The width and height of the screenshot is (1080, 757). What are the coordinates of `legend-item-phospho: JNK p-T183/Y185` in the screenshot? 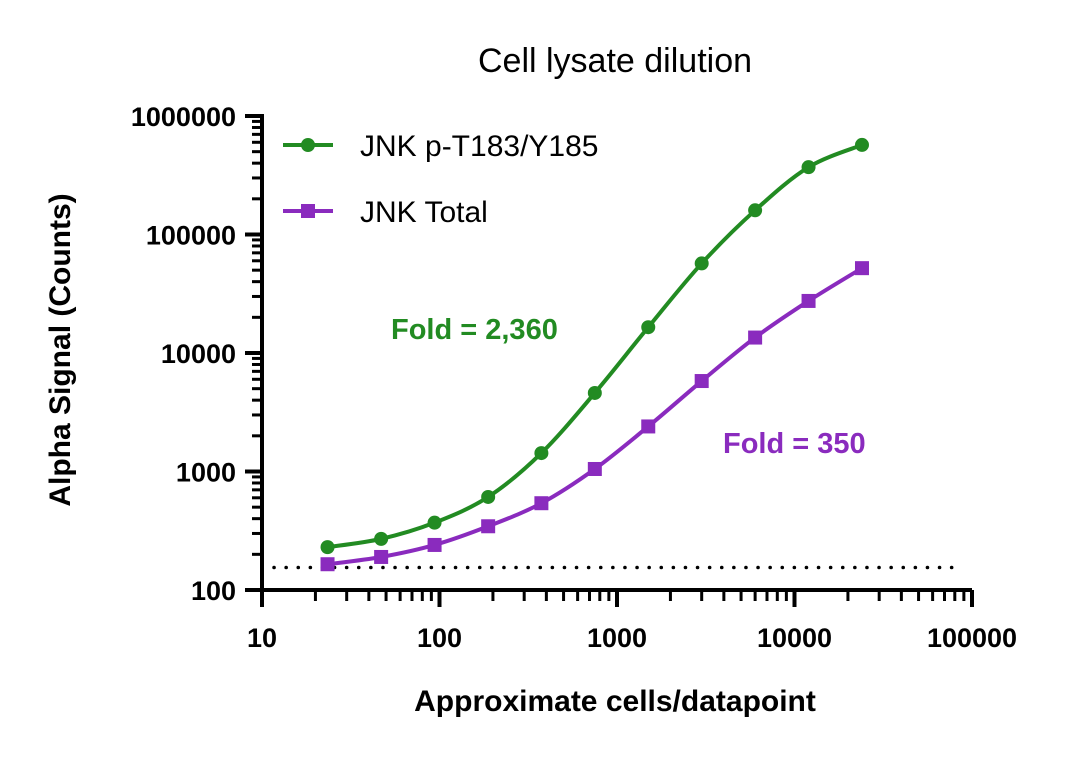 It's located at (440, 146).